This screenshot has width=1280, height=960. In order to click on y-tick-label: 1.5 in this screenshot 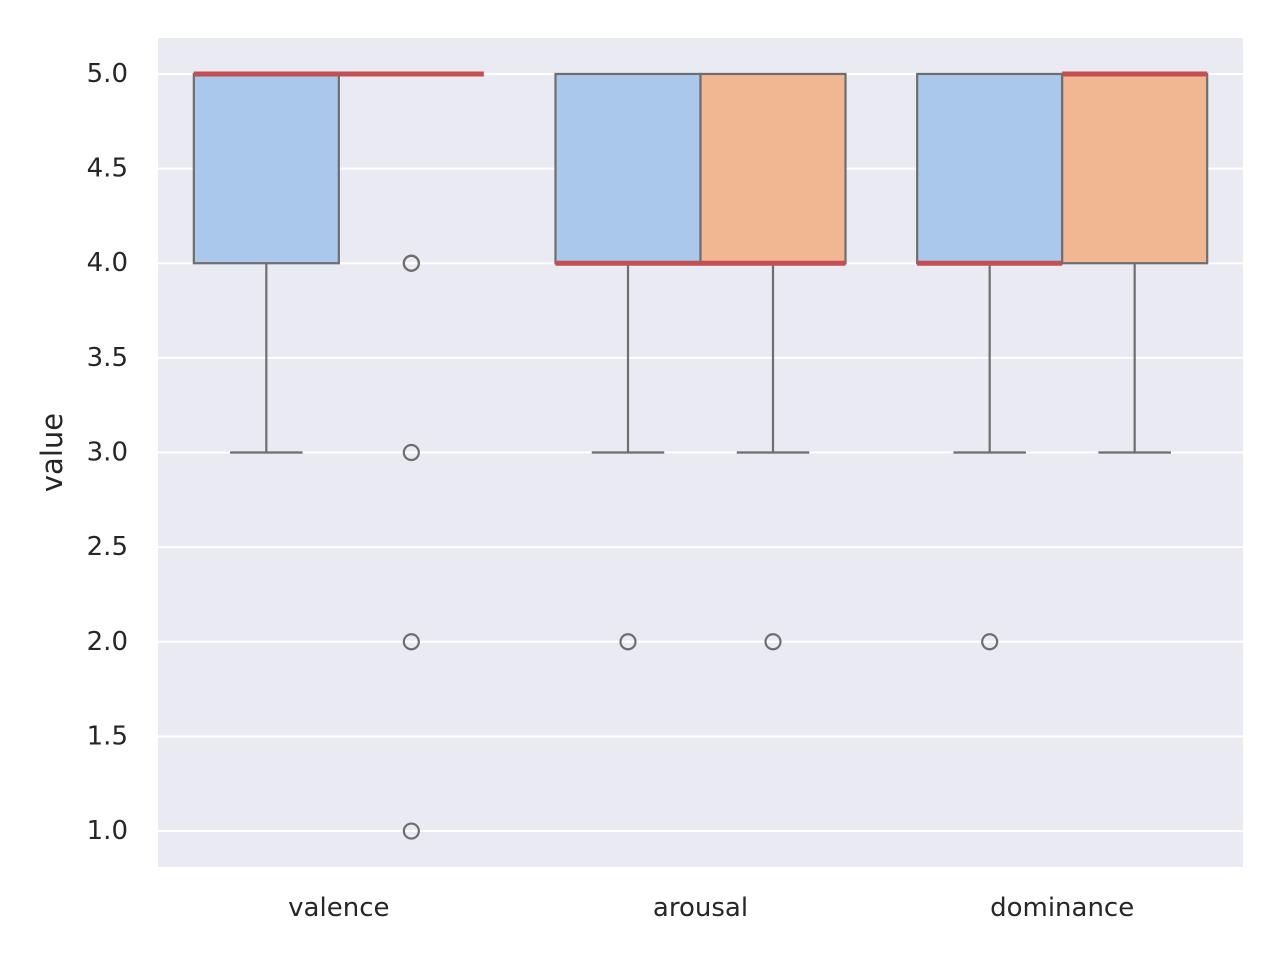, I will do `click(107, 736)`.